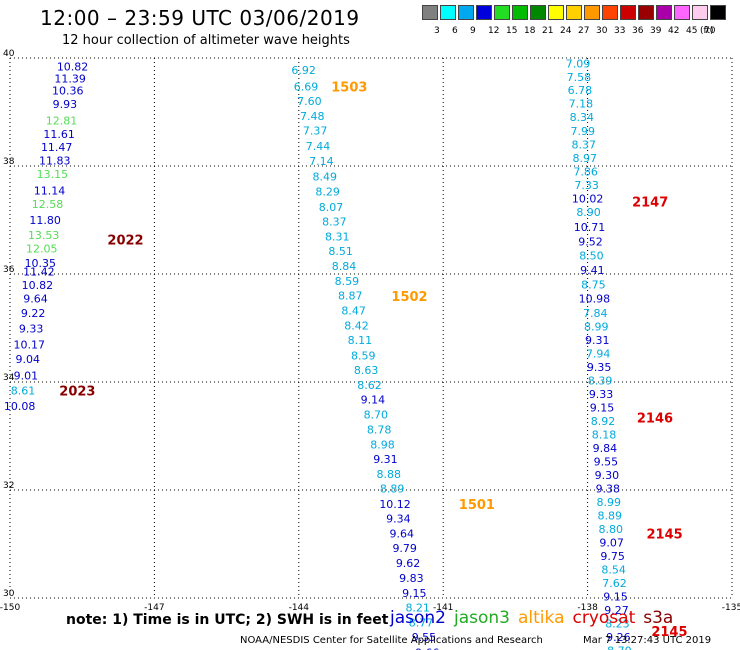  What do you see at coordinates (299, 608) in the screenshot?
I see `lon-tick-label: -144` at bounding box center [299, 608].